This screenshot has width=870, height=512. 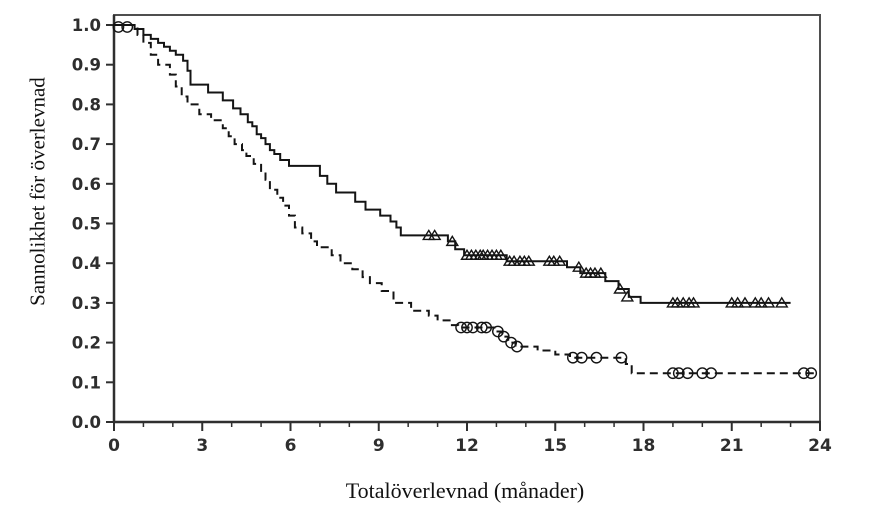 What do you see at coordinates (86, 224) in the screenshot?
I see `y-tick-label: 0.5` at bounding box center [86, 224].